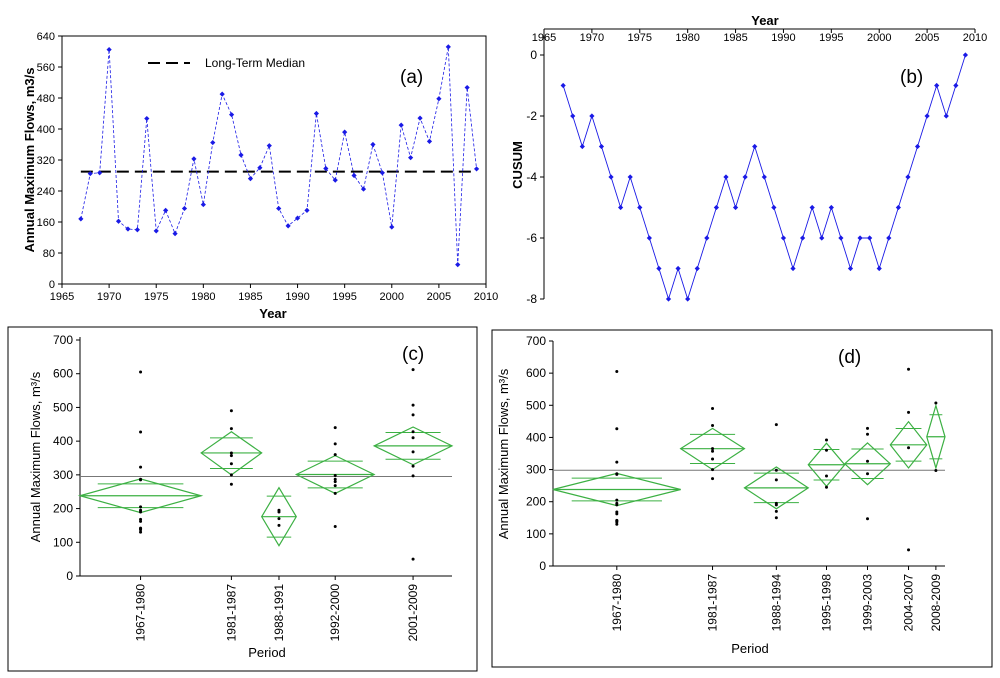 The image size is (1000, 678). Describe the element at coordinates (297, 297) in the screenshot. I see `panel-a-xtick-label: 1990` at that location.